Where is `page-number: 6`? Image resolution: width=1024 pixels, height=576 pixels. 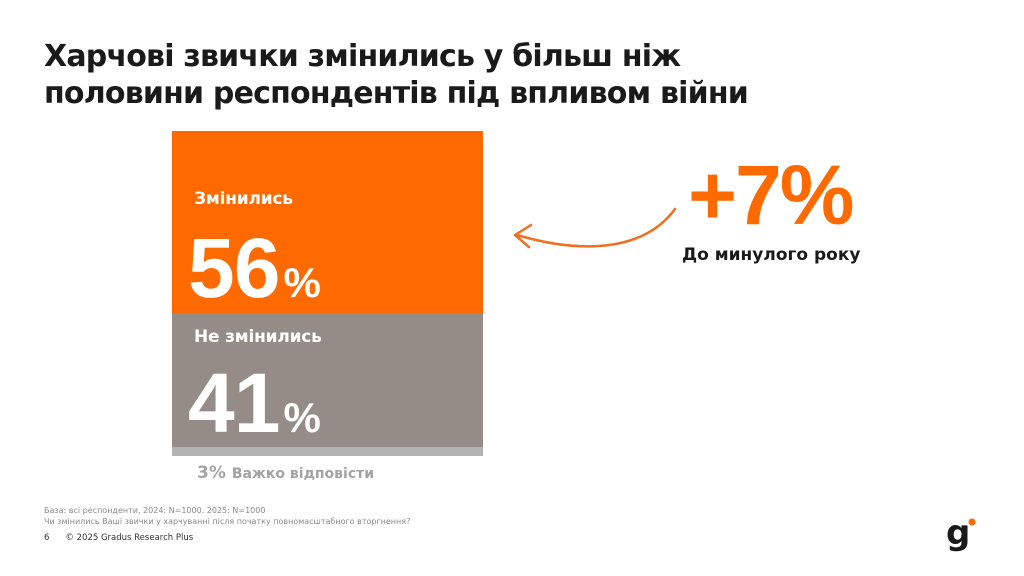 page-number: 6 is located at coordinates (47, 538).